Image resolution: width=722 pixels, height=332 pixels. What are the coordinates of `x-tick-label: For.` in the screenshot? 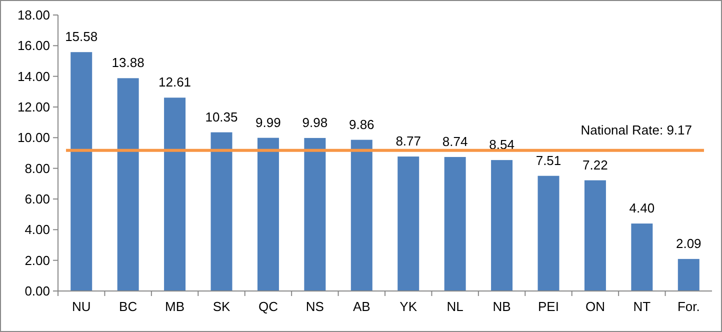 It's located at (688, 306).